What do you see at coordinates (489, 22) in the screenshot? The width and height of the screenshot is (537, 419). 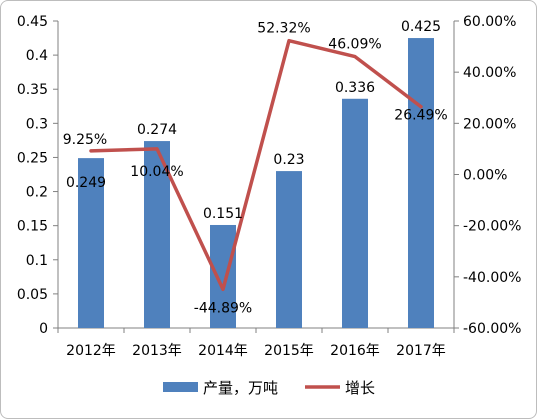 I see `right-tick-label: 60.00%` at bounding box center [489, 22].